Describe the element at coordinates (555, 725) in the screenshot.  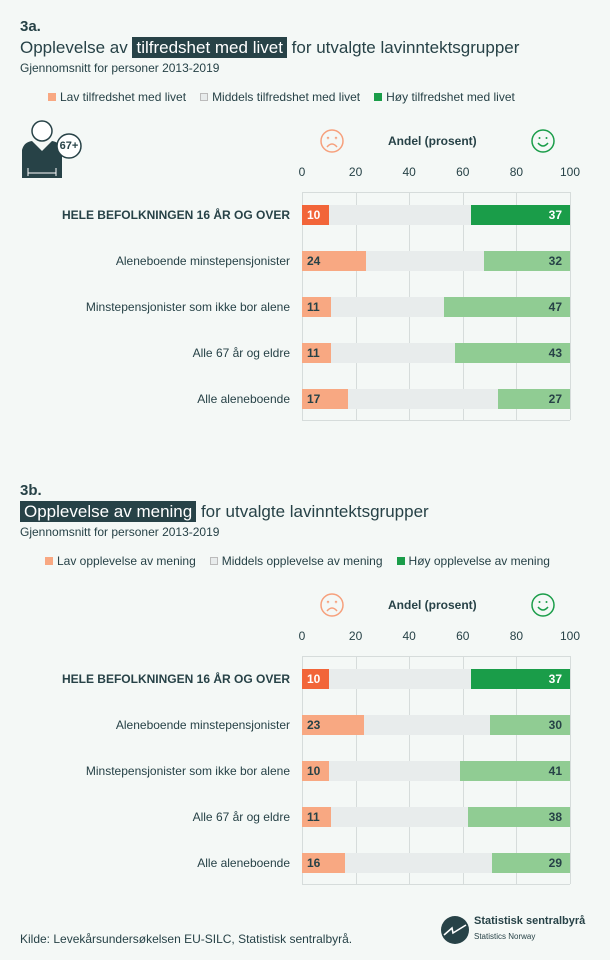
I see `bar-value-high: 30` at that location.